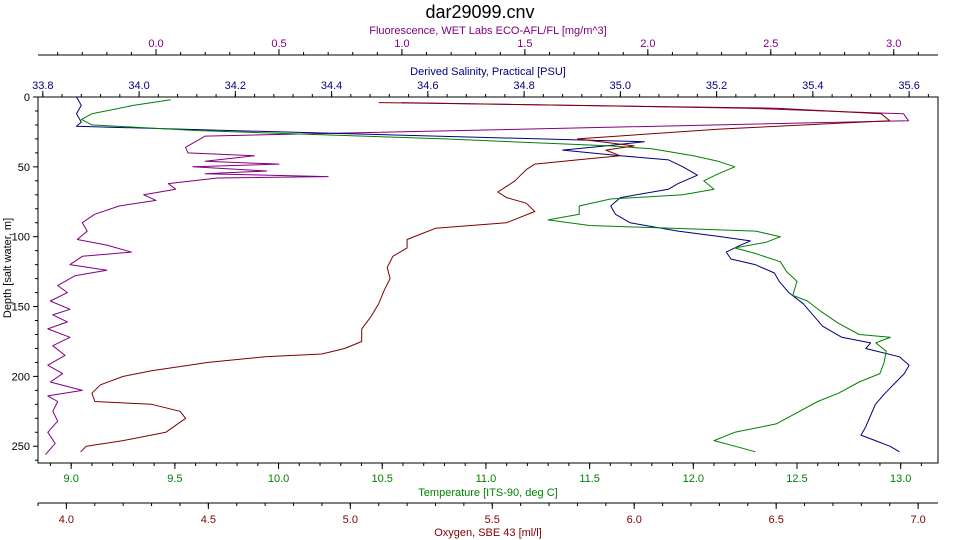  What do you see at coordinates (278, 44) in the screenshot?
I see `x-tick-label-fluor: 0.5` at bounding box center [278, 44].